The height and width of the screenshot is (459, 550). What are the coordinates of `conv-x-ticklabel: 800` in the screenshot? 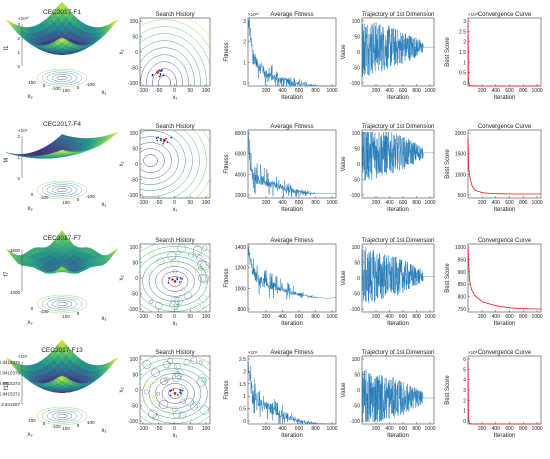 It's located at (523, 429).